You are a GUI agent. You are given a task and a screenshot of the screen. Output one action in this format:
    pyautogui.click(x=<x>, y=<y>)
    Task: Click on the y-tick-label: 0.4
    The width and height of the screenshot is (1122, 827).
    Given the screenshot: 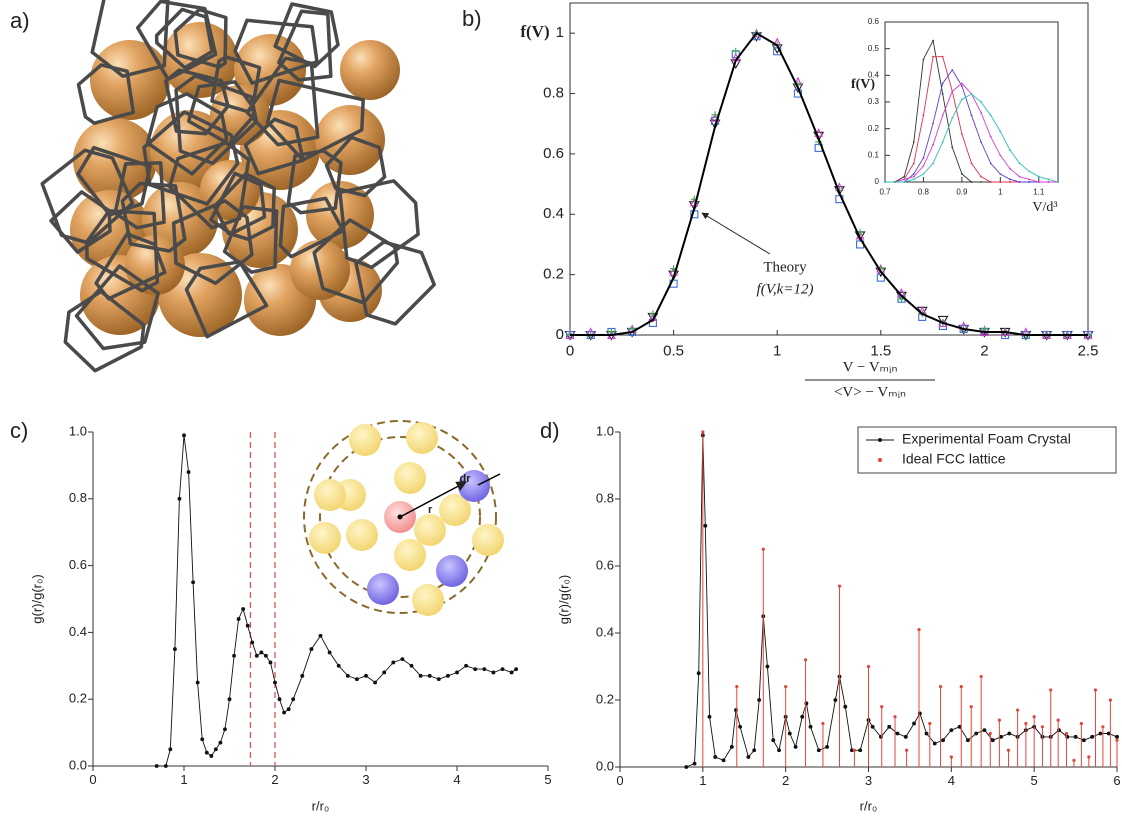 What is the action you would take?
    pyautogui.click(x=553, y=213)
    